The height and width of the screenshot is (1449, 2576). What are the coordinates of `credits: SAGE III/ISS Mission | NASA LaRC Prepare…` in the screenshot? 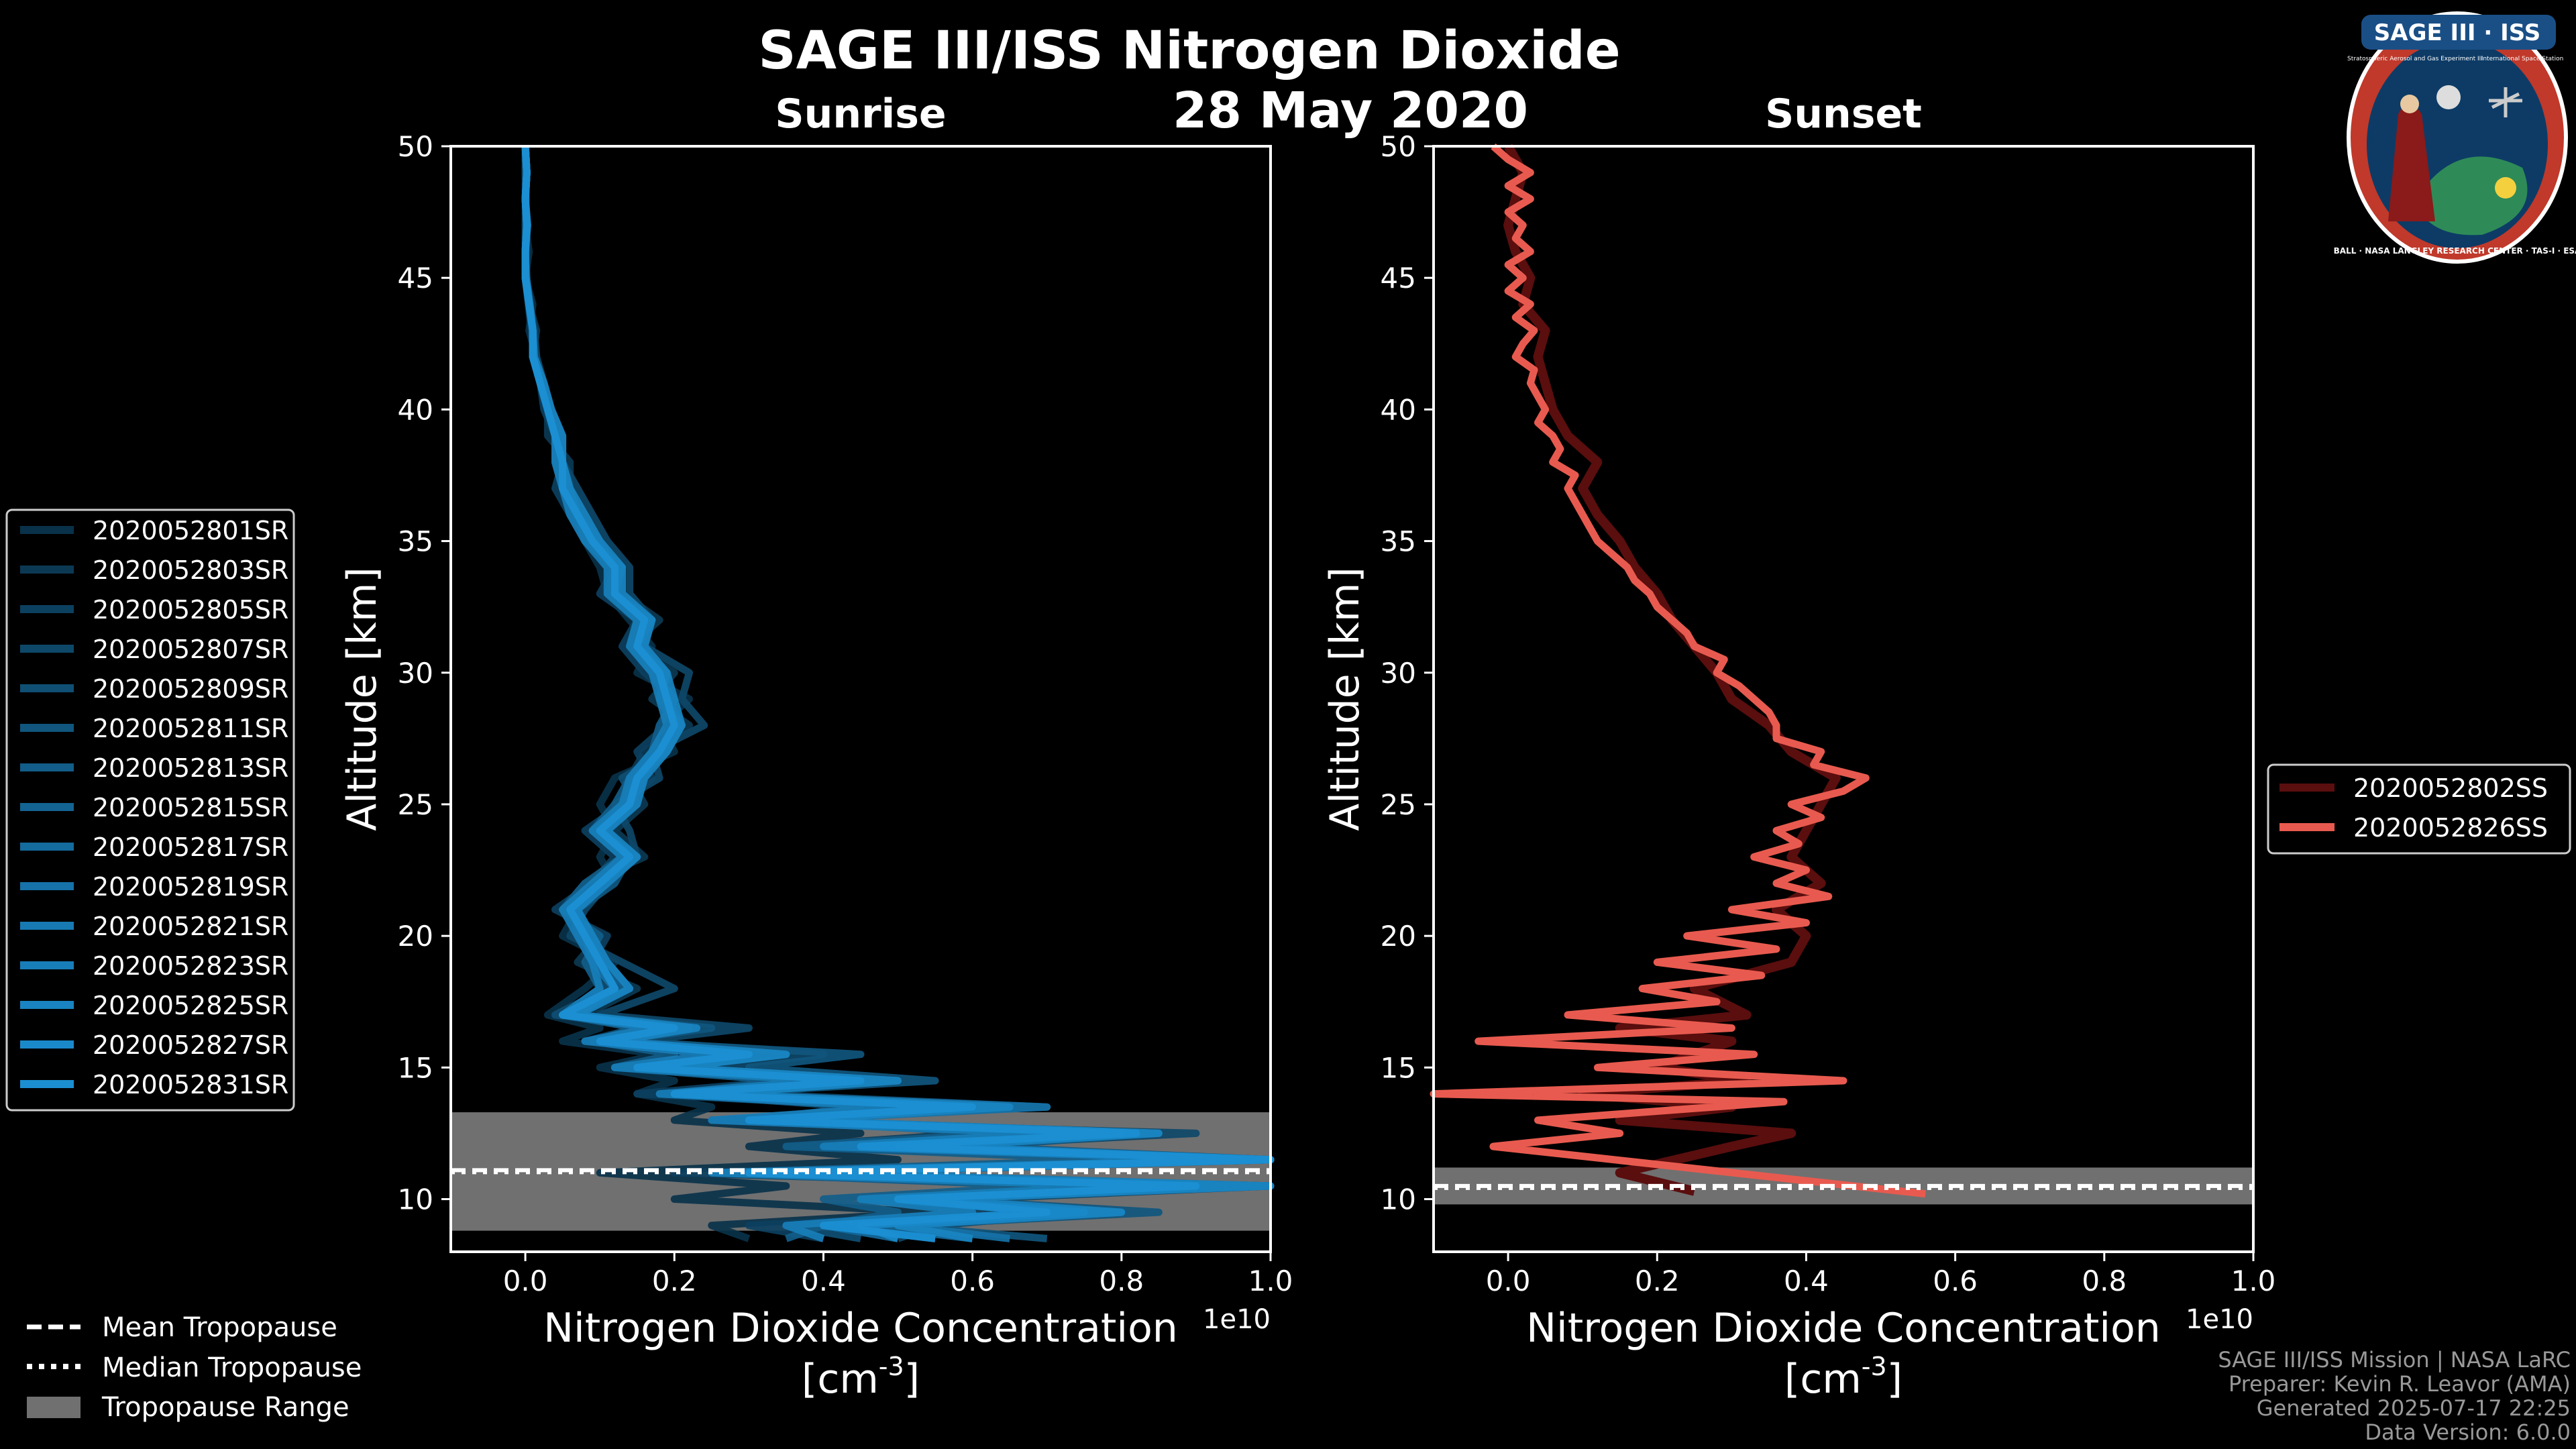 It's located at (2394, 1396).